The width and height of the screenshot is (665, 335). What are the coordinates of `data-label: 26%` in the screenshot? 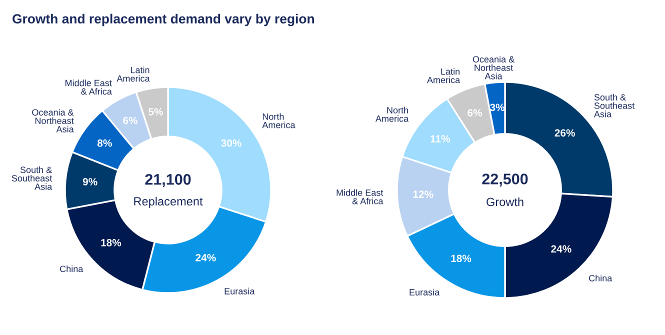 It's located at (564, 133).